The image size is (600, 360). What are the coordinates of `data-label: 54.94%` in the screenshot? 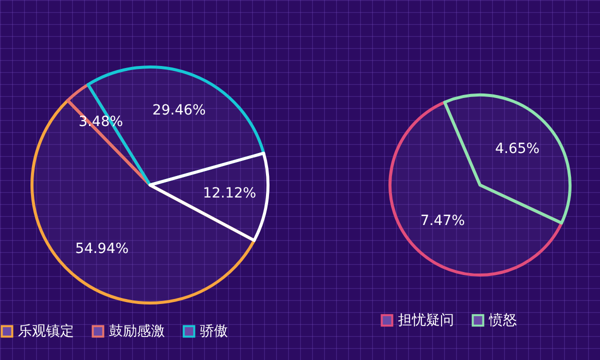 It's located at (102, 248).